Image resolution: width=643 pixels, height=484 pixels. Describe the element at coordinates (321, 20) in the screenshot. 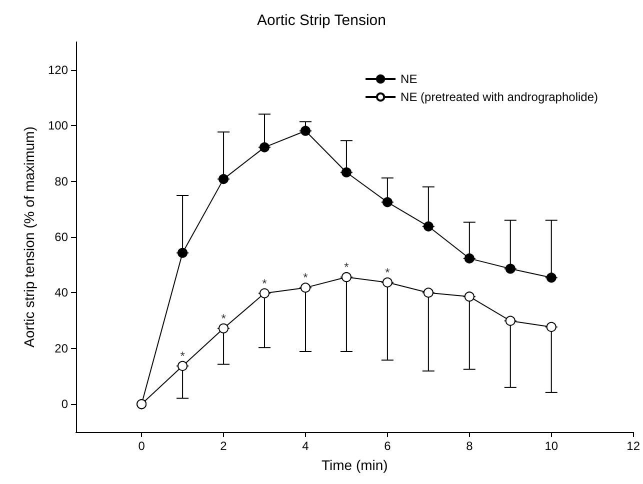

I see `chart-title: Aortic Strip Tension` at that location.